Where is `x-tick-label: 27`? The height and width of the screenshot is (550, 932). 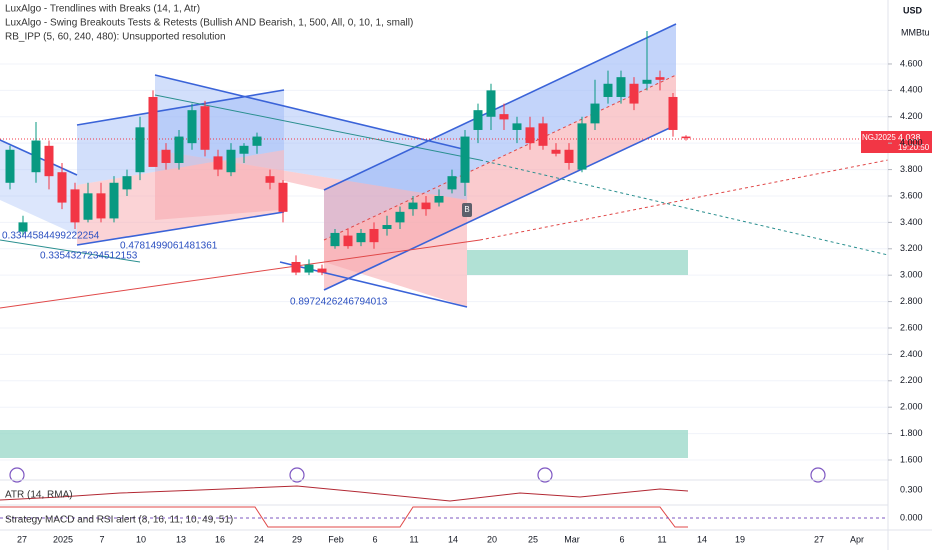
x-tick-label: 27 is located at coordinates (22, 539).